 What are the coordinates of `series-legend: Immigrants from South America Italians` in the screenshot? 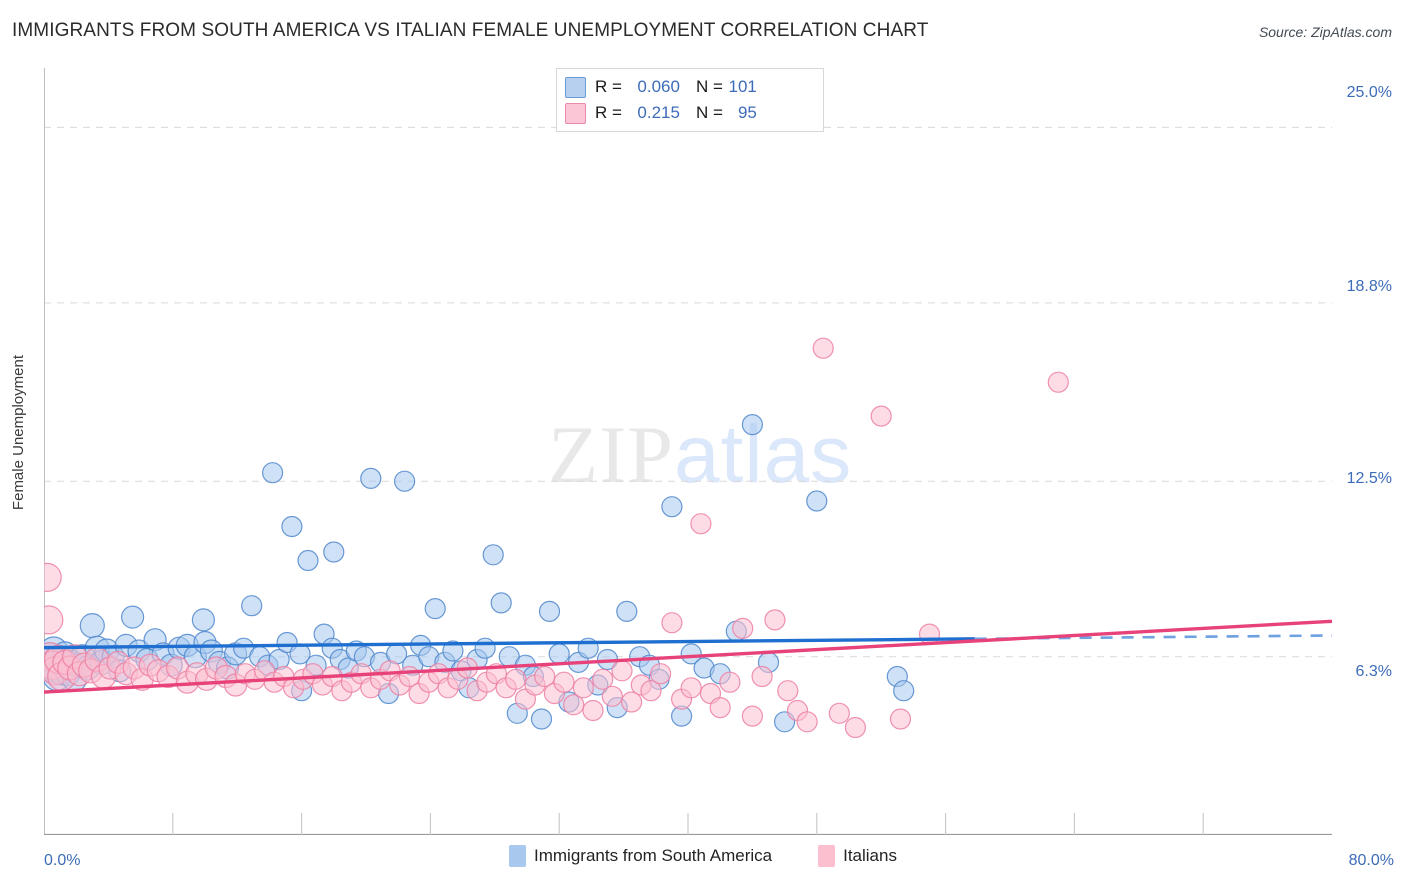 It's located at (703, 856).